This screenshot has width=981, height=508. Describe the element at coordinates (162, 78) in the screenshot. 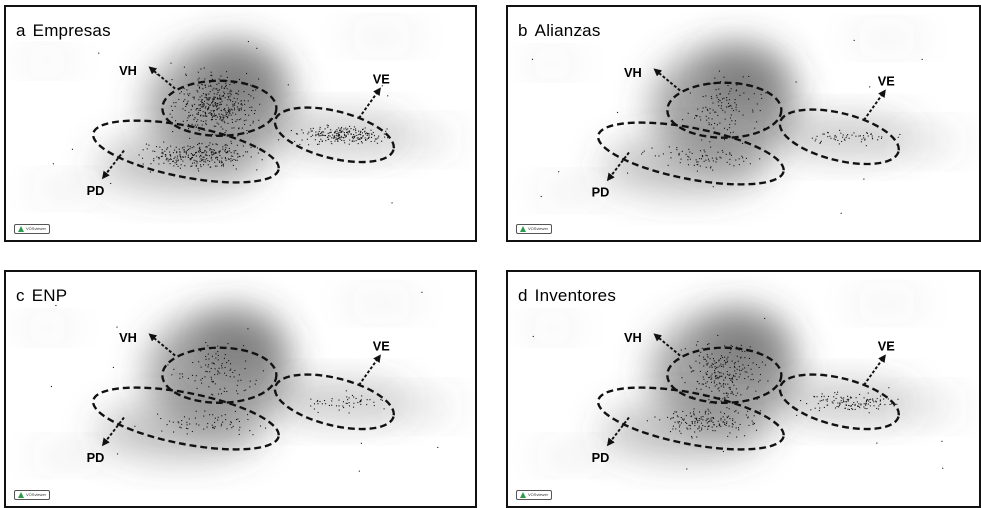

I see `vh-arrow` at that location.